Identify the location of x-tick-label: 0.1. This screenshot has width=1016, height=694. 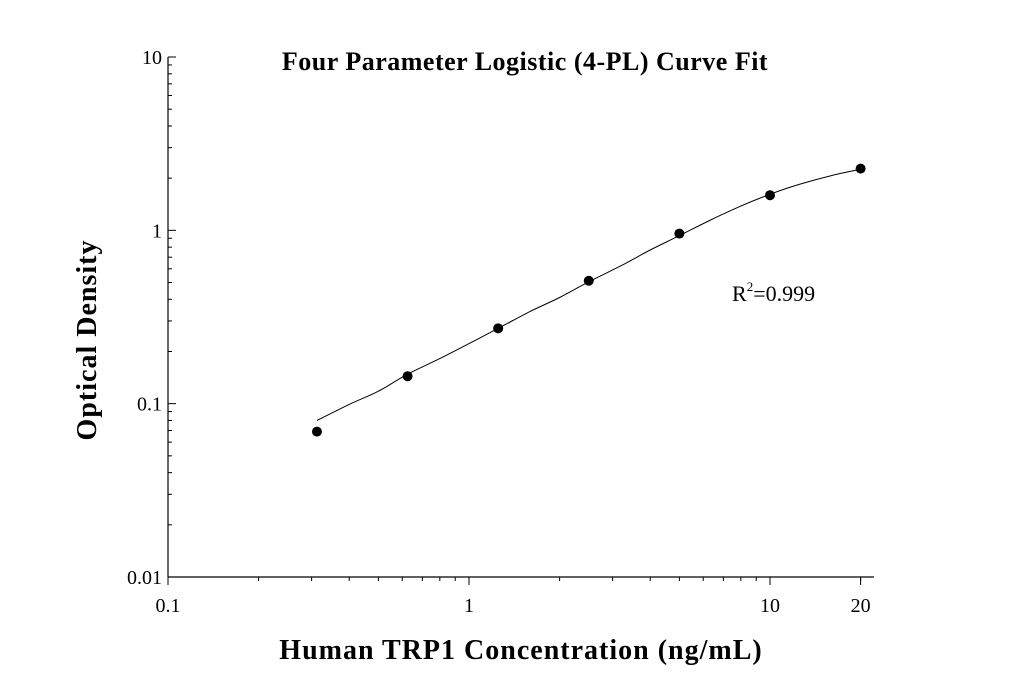
(168, 606).